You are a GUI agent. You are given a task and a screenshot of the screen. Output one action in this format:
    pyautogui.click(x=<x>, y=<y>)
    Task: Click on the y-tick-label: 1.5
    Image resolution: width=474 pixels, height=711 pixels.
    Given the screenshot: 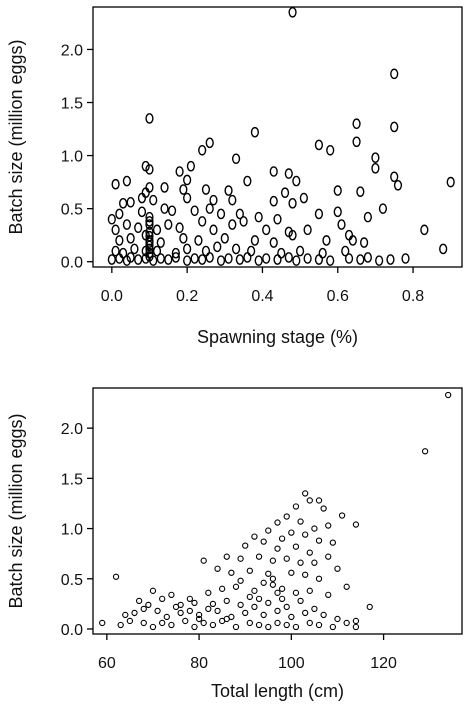 What is the action you would take?
    pyautogui.click(x=72, y=479)
    